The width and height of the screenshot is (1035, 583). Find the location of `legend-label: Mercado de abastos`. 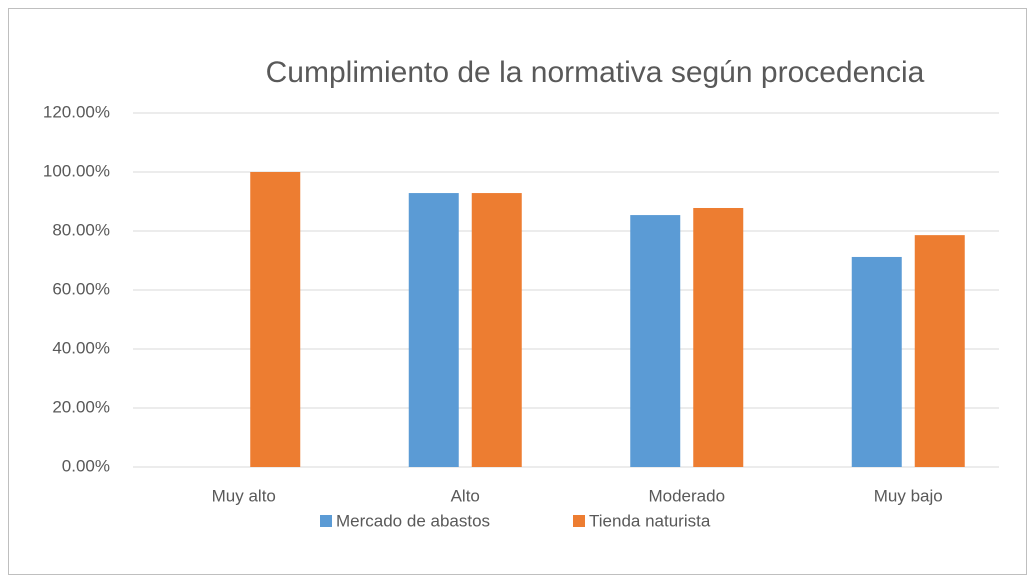

legend-label: Mercado de abastos is located at coordinates (413, 520).